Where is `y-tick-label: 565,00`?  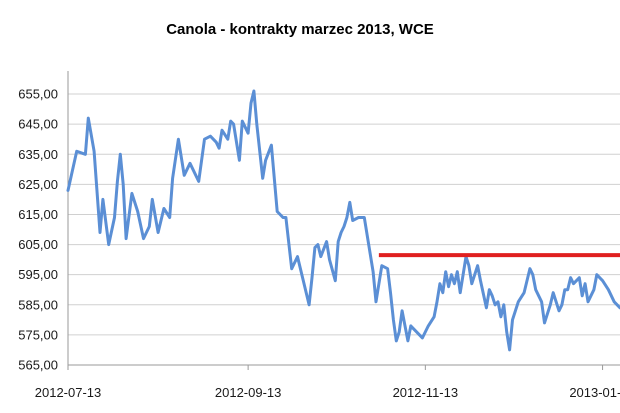 y-tick-label: 565,00 is located at coordinates (38, 365).